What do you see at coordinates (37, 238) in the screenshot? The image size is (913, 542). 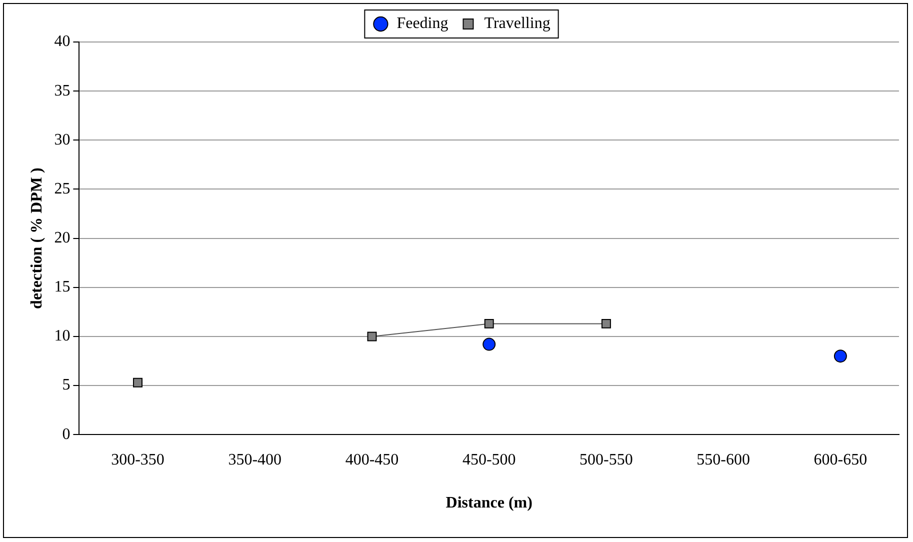 I see `y-axis-title: detection ( % DPM )` at bounding box center [37, 238].